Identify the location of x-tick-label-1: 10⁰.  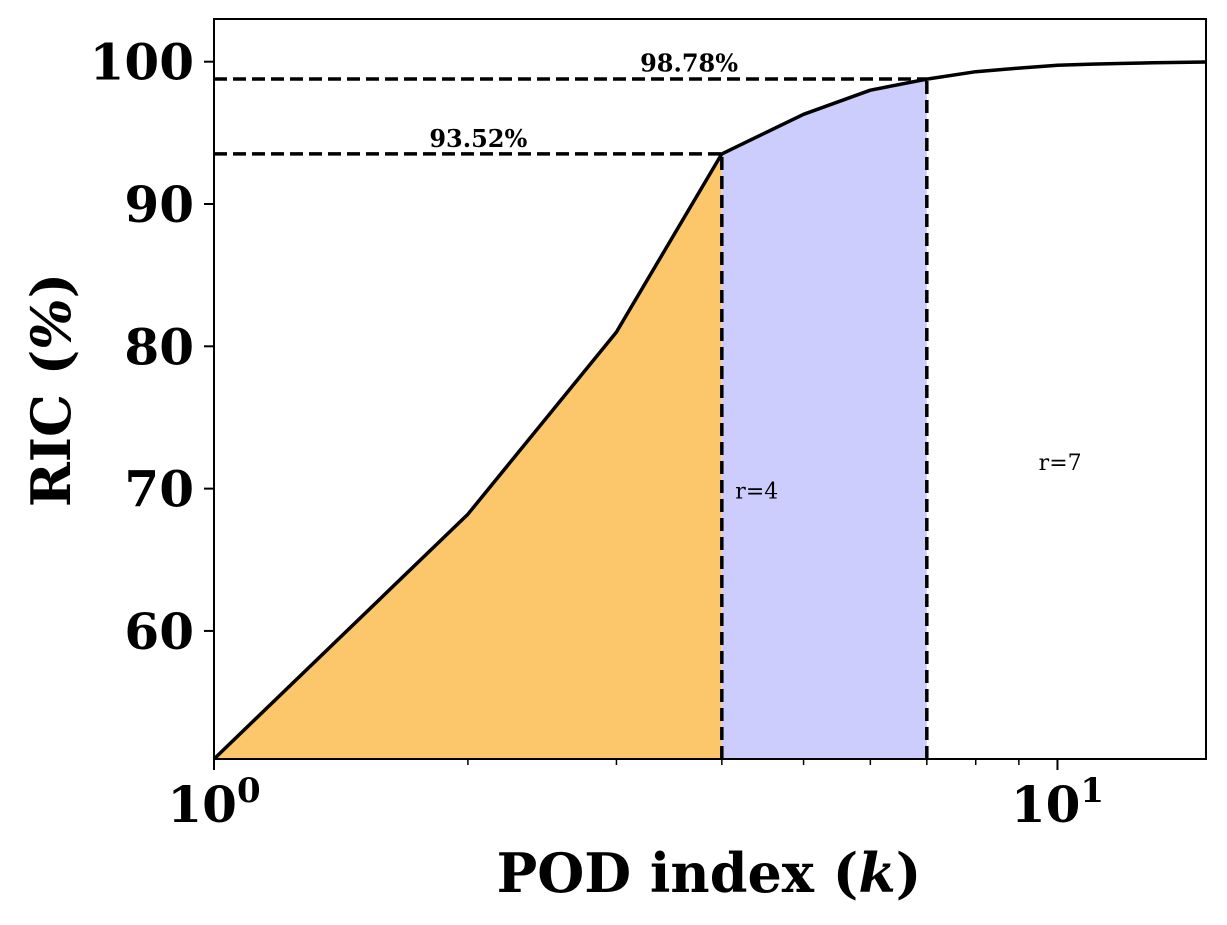
(213, 802).